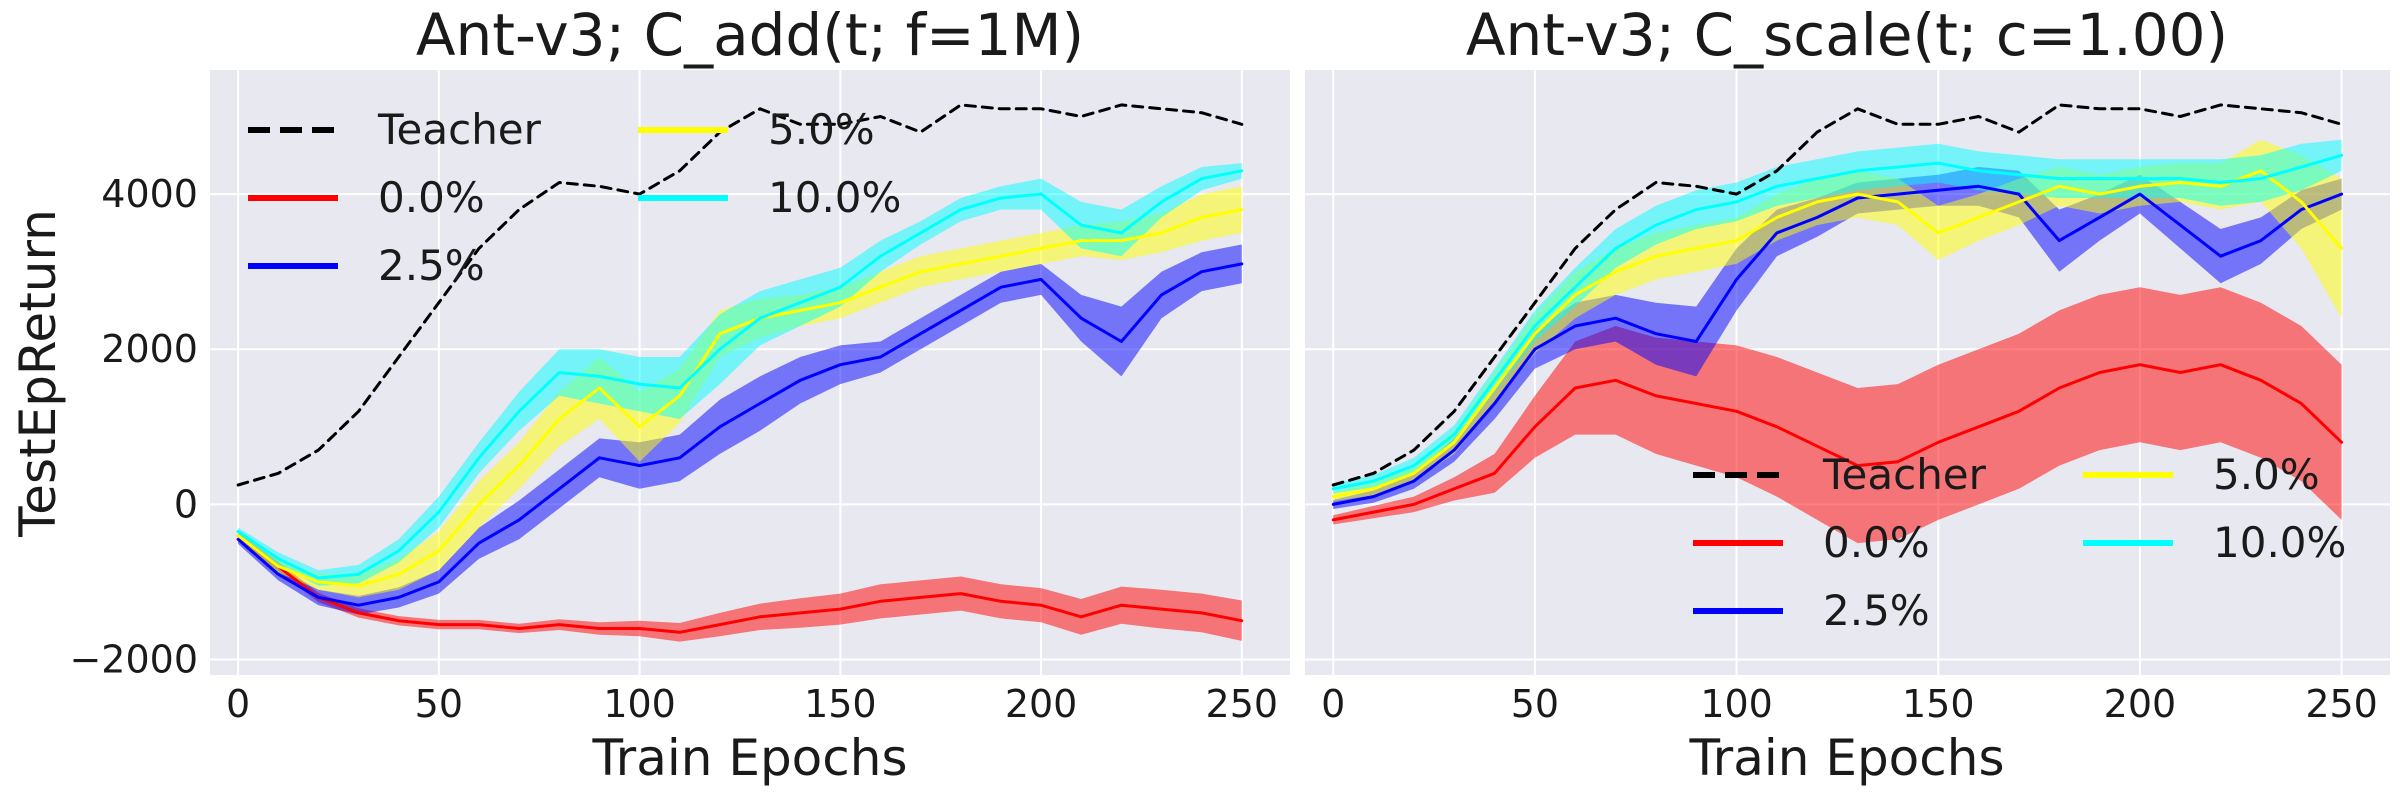  I want to click on y-axis-label-left: TestEpReturn, so click(38, 373).